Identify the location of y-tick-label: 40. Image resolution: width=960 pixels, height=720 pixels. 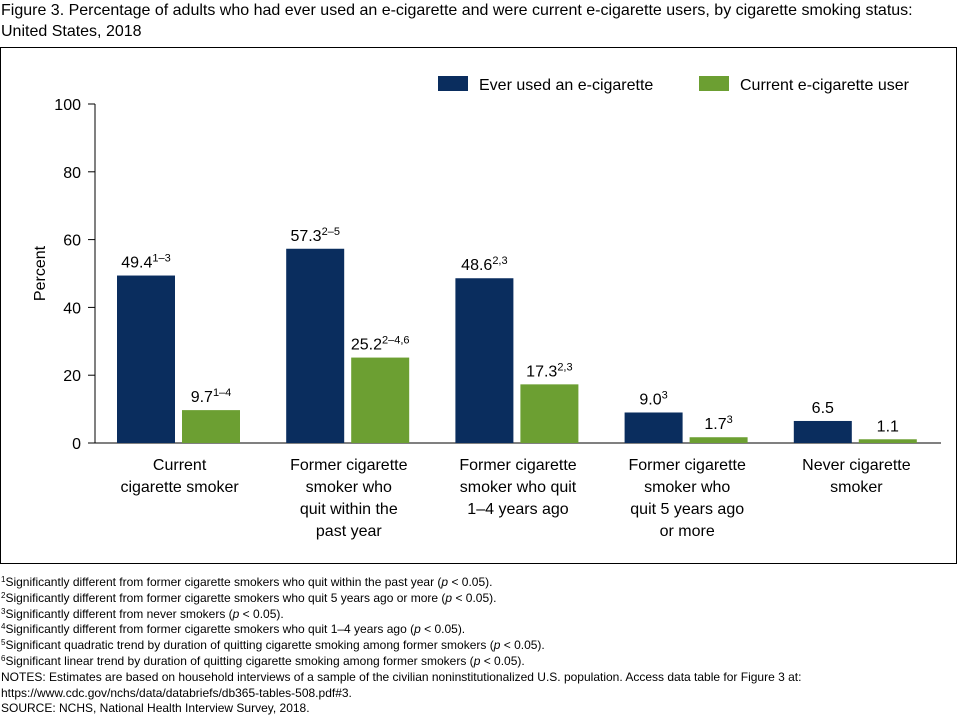
(72, 308).